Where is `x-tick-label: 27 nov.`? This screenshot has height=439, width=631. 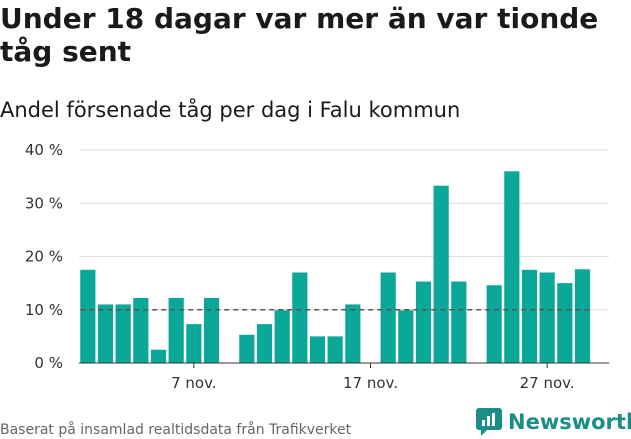 x-tick-label: 27 nov. is located at coordinates (547, 383).